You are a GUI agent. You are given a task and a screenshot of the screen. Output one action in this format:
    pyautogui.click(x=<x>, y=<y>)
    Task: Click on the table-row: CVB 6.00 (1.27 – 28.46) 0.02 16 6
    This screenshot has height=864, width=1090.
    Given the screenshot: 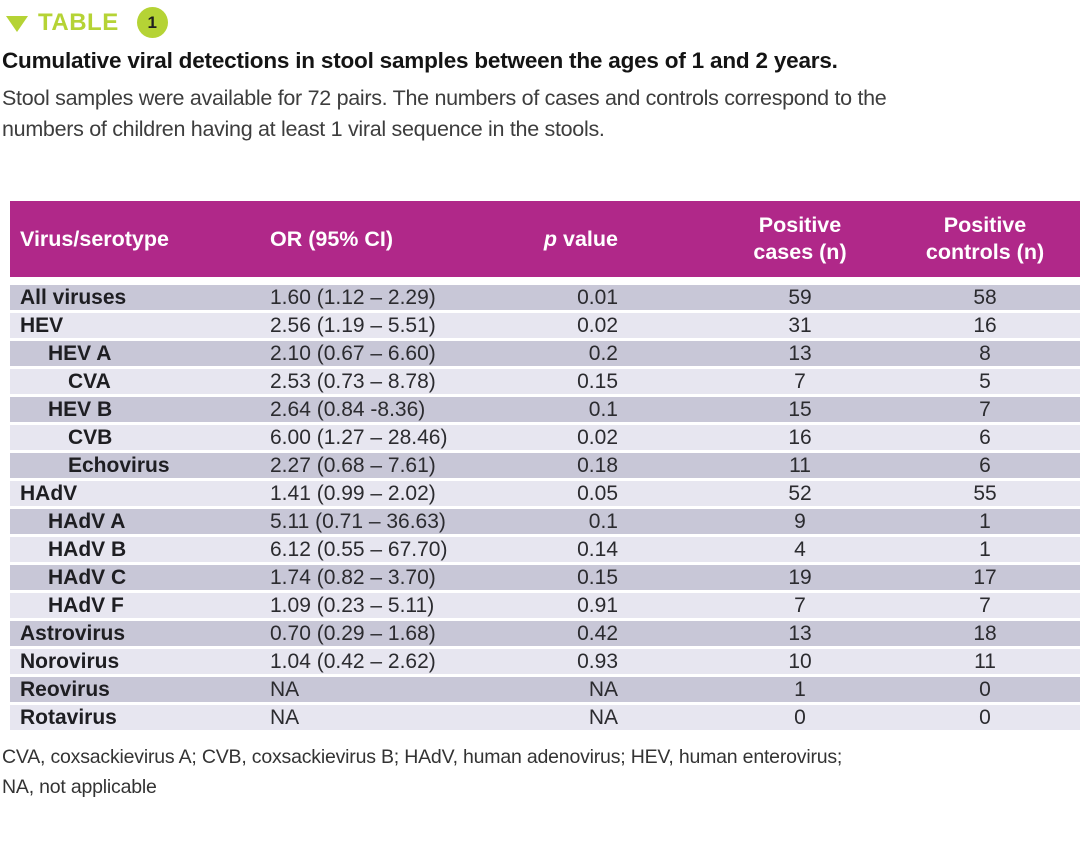 What is the action you would take?
    pyautogui.click(x=545, y=439)
    